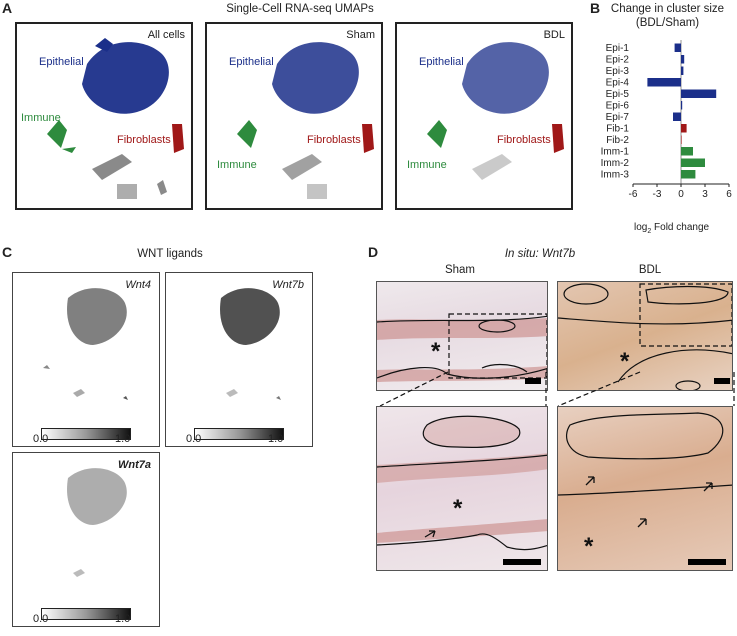 This screenshot has height=636, width=737. Describe the element at coordinates (618, 94) in the screenshot. I see `category-label: Epi-5` at that location.